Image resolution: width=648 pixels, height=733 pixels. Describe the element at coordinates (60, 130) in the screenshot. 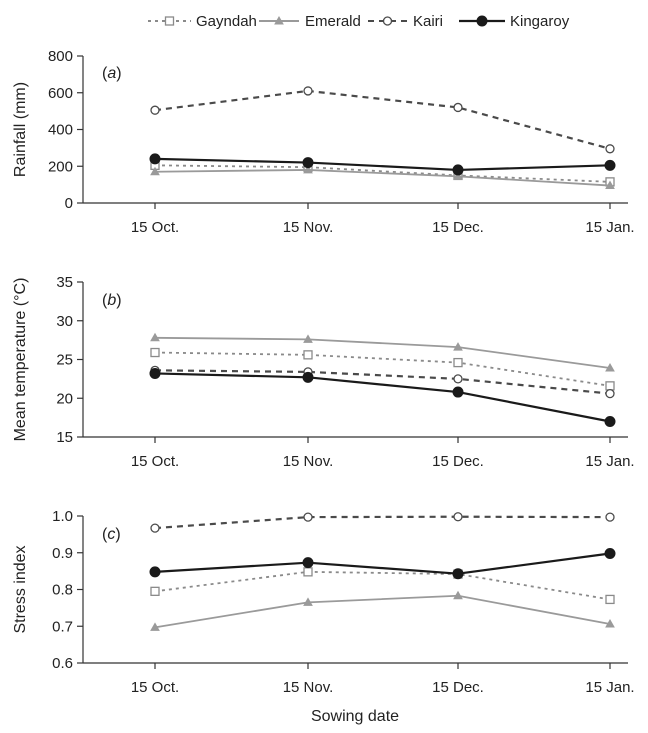

I see `y-tick-label: 400` at that location.